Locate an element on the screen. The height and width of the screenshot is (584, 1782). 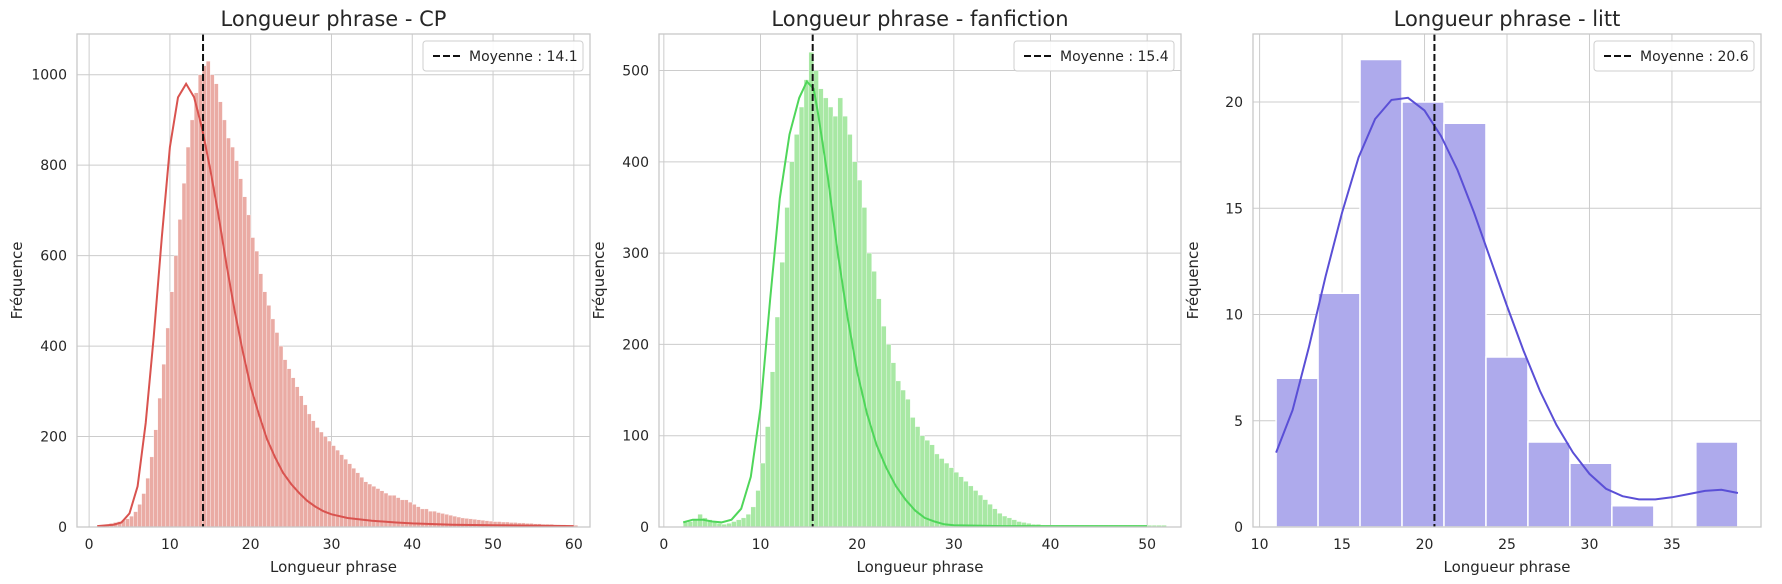
x-tick-label: 20 is located at coordinates (251, 545).